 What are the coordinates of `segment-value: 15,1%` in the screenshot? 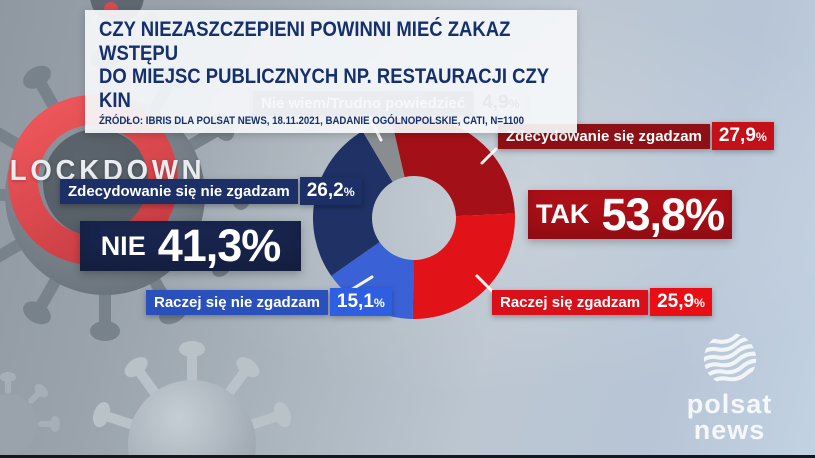 It's located at (360, 302).